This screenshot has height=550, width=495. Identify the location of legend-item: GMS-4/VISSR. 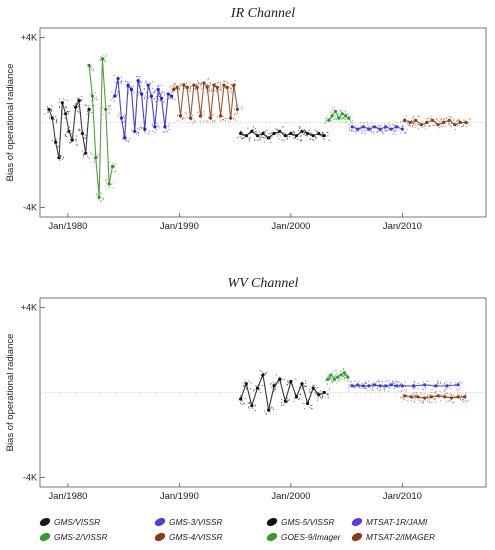
(188, 537).